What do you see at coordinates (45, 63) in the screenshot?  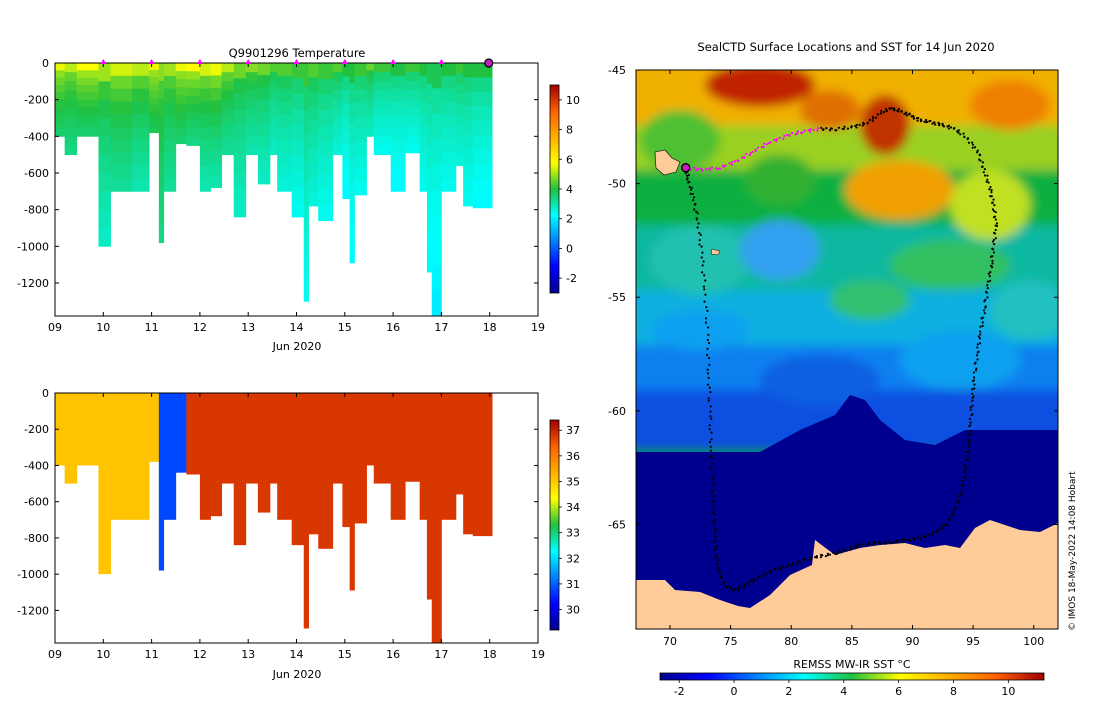 I see `temperature-y-tick-label: 0` at bounding box center [45, 63].